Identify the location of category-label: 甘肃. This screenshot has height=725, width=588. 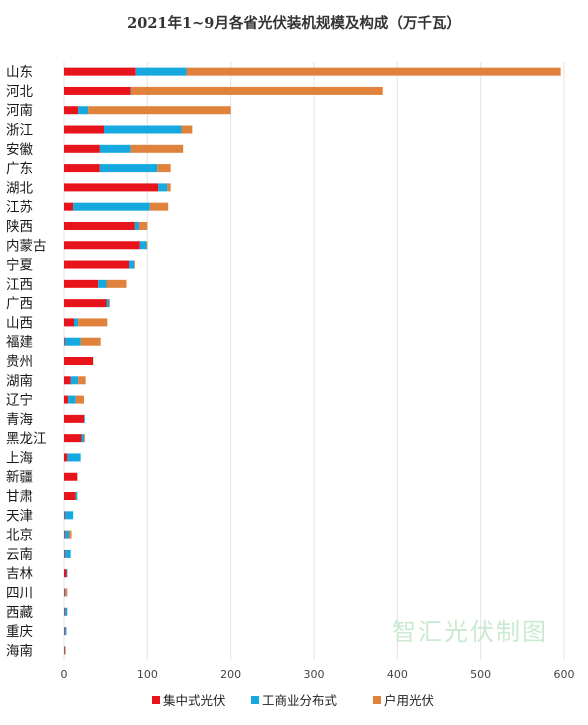
(19, 497).